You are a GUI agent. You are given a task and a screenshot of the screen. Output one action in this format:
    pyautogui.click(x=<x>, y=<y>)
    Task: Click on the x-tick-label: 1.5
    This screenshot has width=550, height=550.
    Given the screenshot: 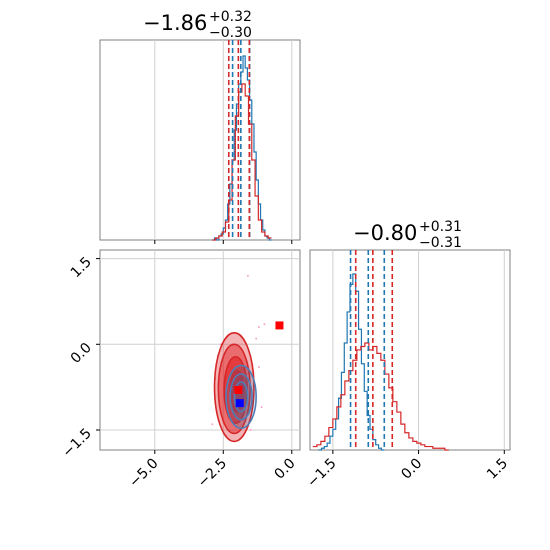 What is the action you would take?
    pyautogui.click(x=497, y=469)
    